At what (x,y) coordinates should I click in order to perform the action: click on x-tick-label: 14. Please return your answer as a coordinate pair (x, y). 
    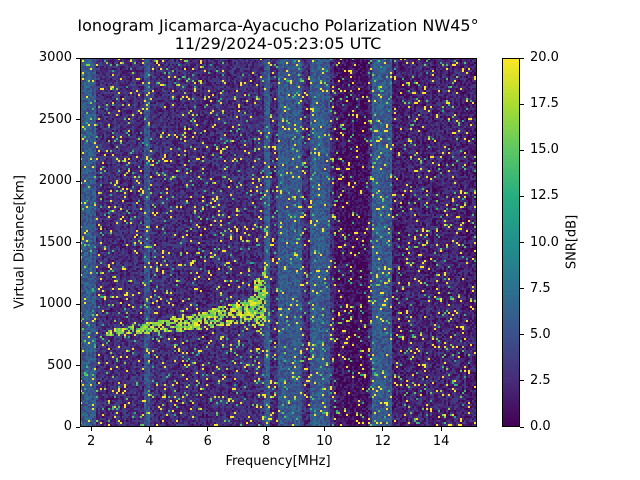
    Looking at the image, I should click on (441, 441).